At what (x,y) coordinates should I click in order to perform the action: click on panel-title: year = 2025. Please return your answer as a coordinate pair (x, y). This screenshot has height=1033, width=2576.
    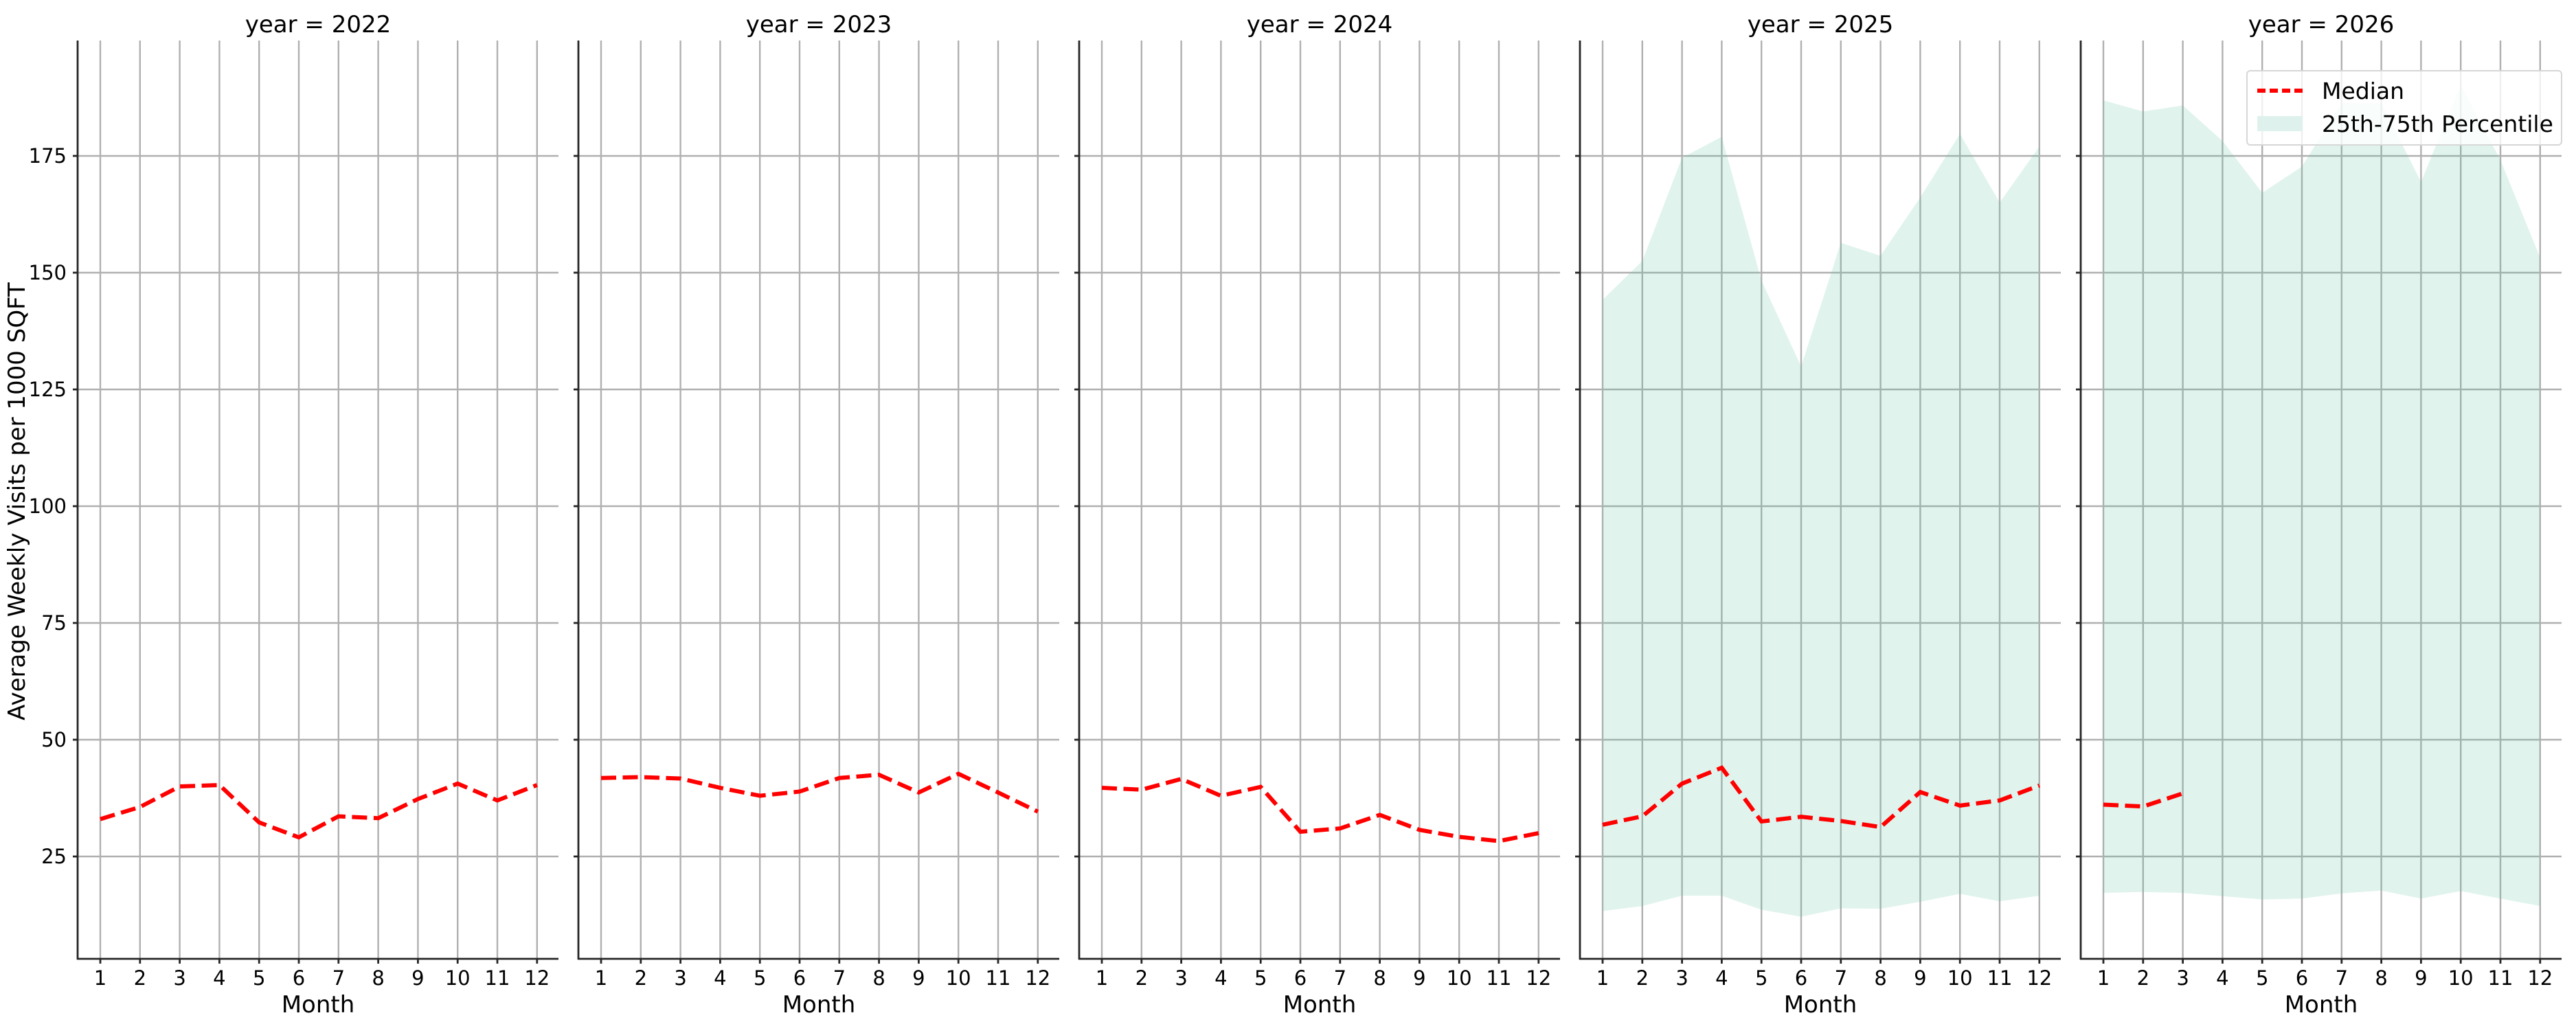
    Looking at the image, I should click on (1820, 24).